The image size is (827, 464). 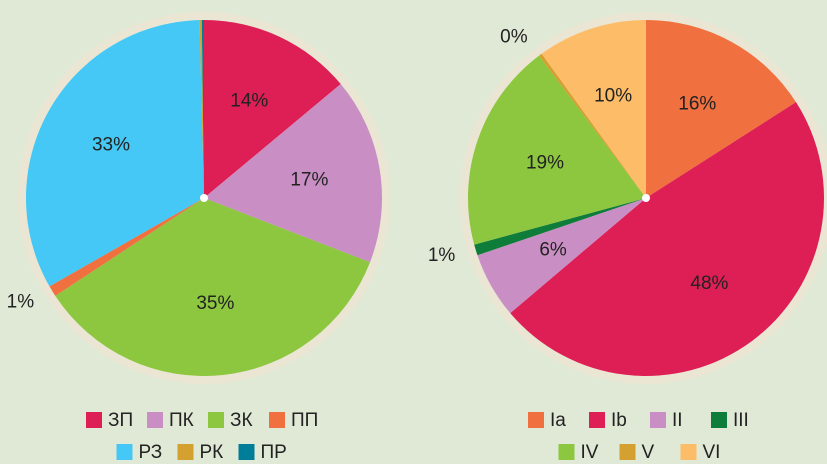 What do you see at coordinates (648, 452) in the screenshot?
I see `legend-label: V` at bounding box center [648, 452].